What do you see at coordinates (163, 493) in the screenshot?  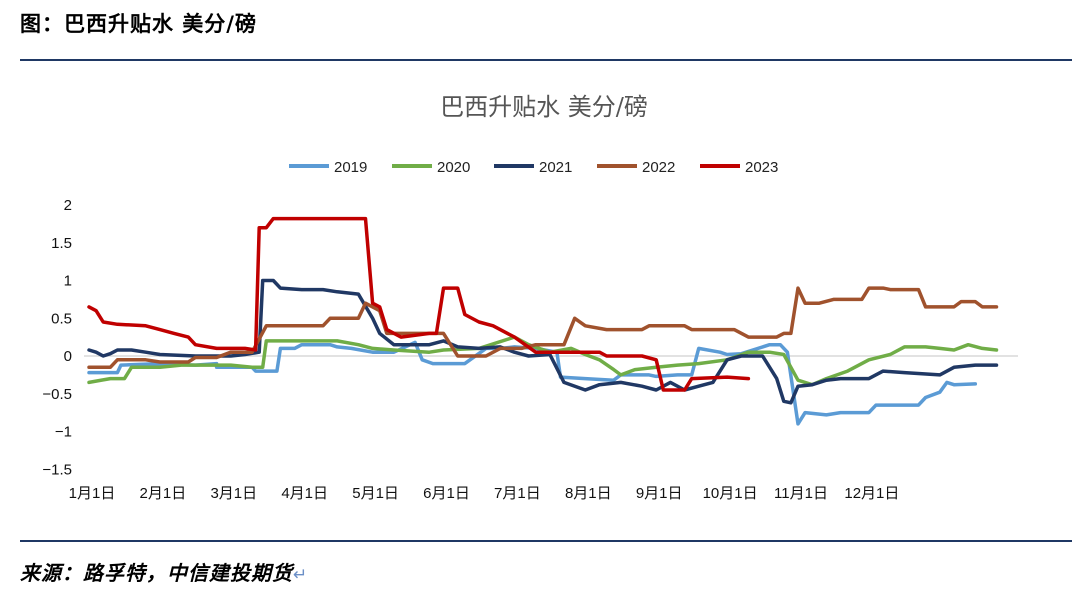 I see `x-tick-label: 2月1日` at bounding box center [163, 493].